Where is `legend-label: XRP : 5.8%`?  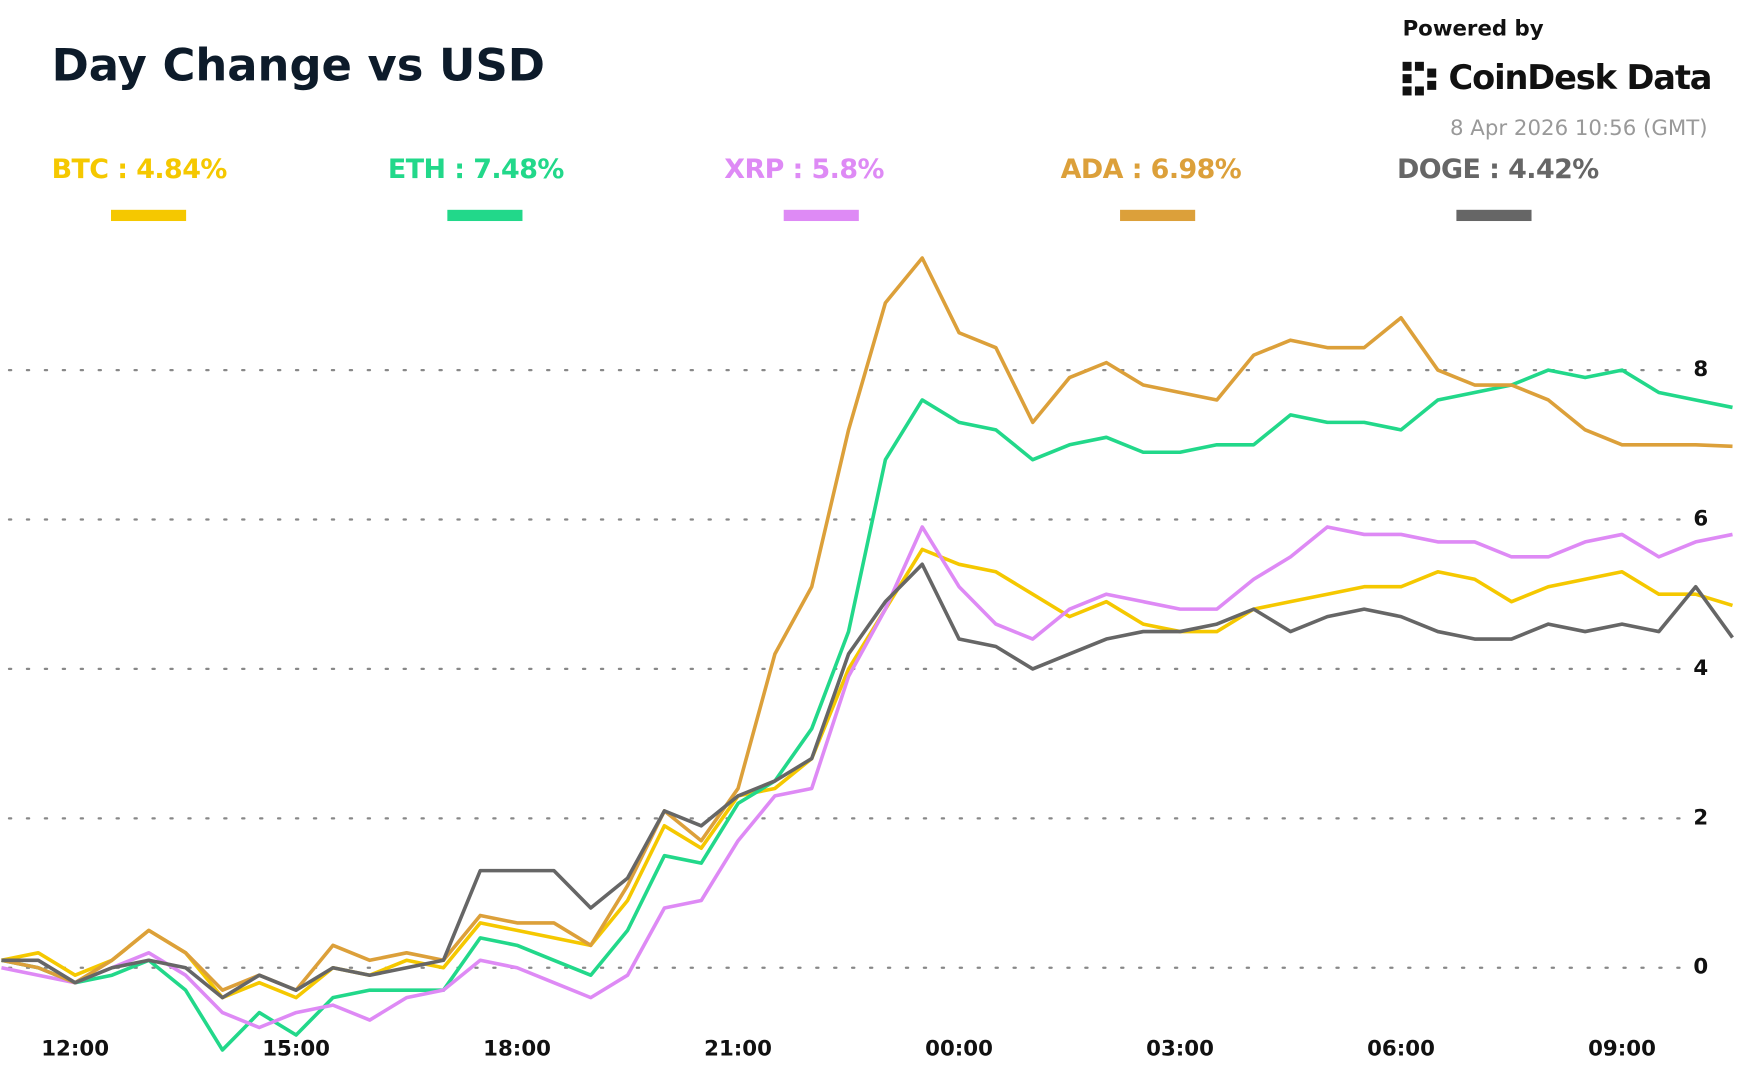 legend-label: XRP : 5.8% is located at coordinates (804, 169).